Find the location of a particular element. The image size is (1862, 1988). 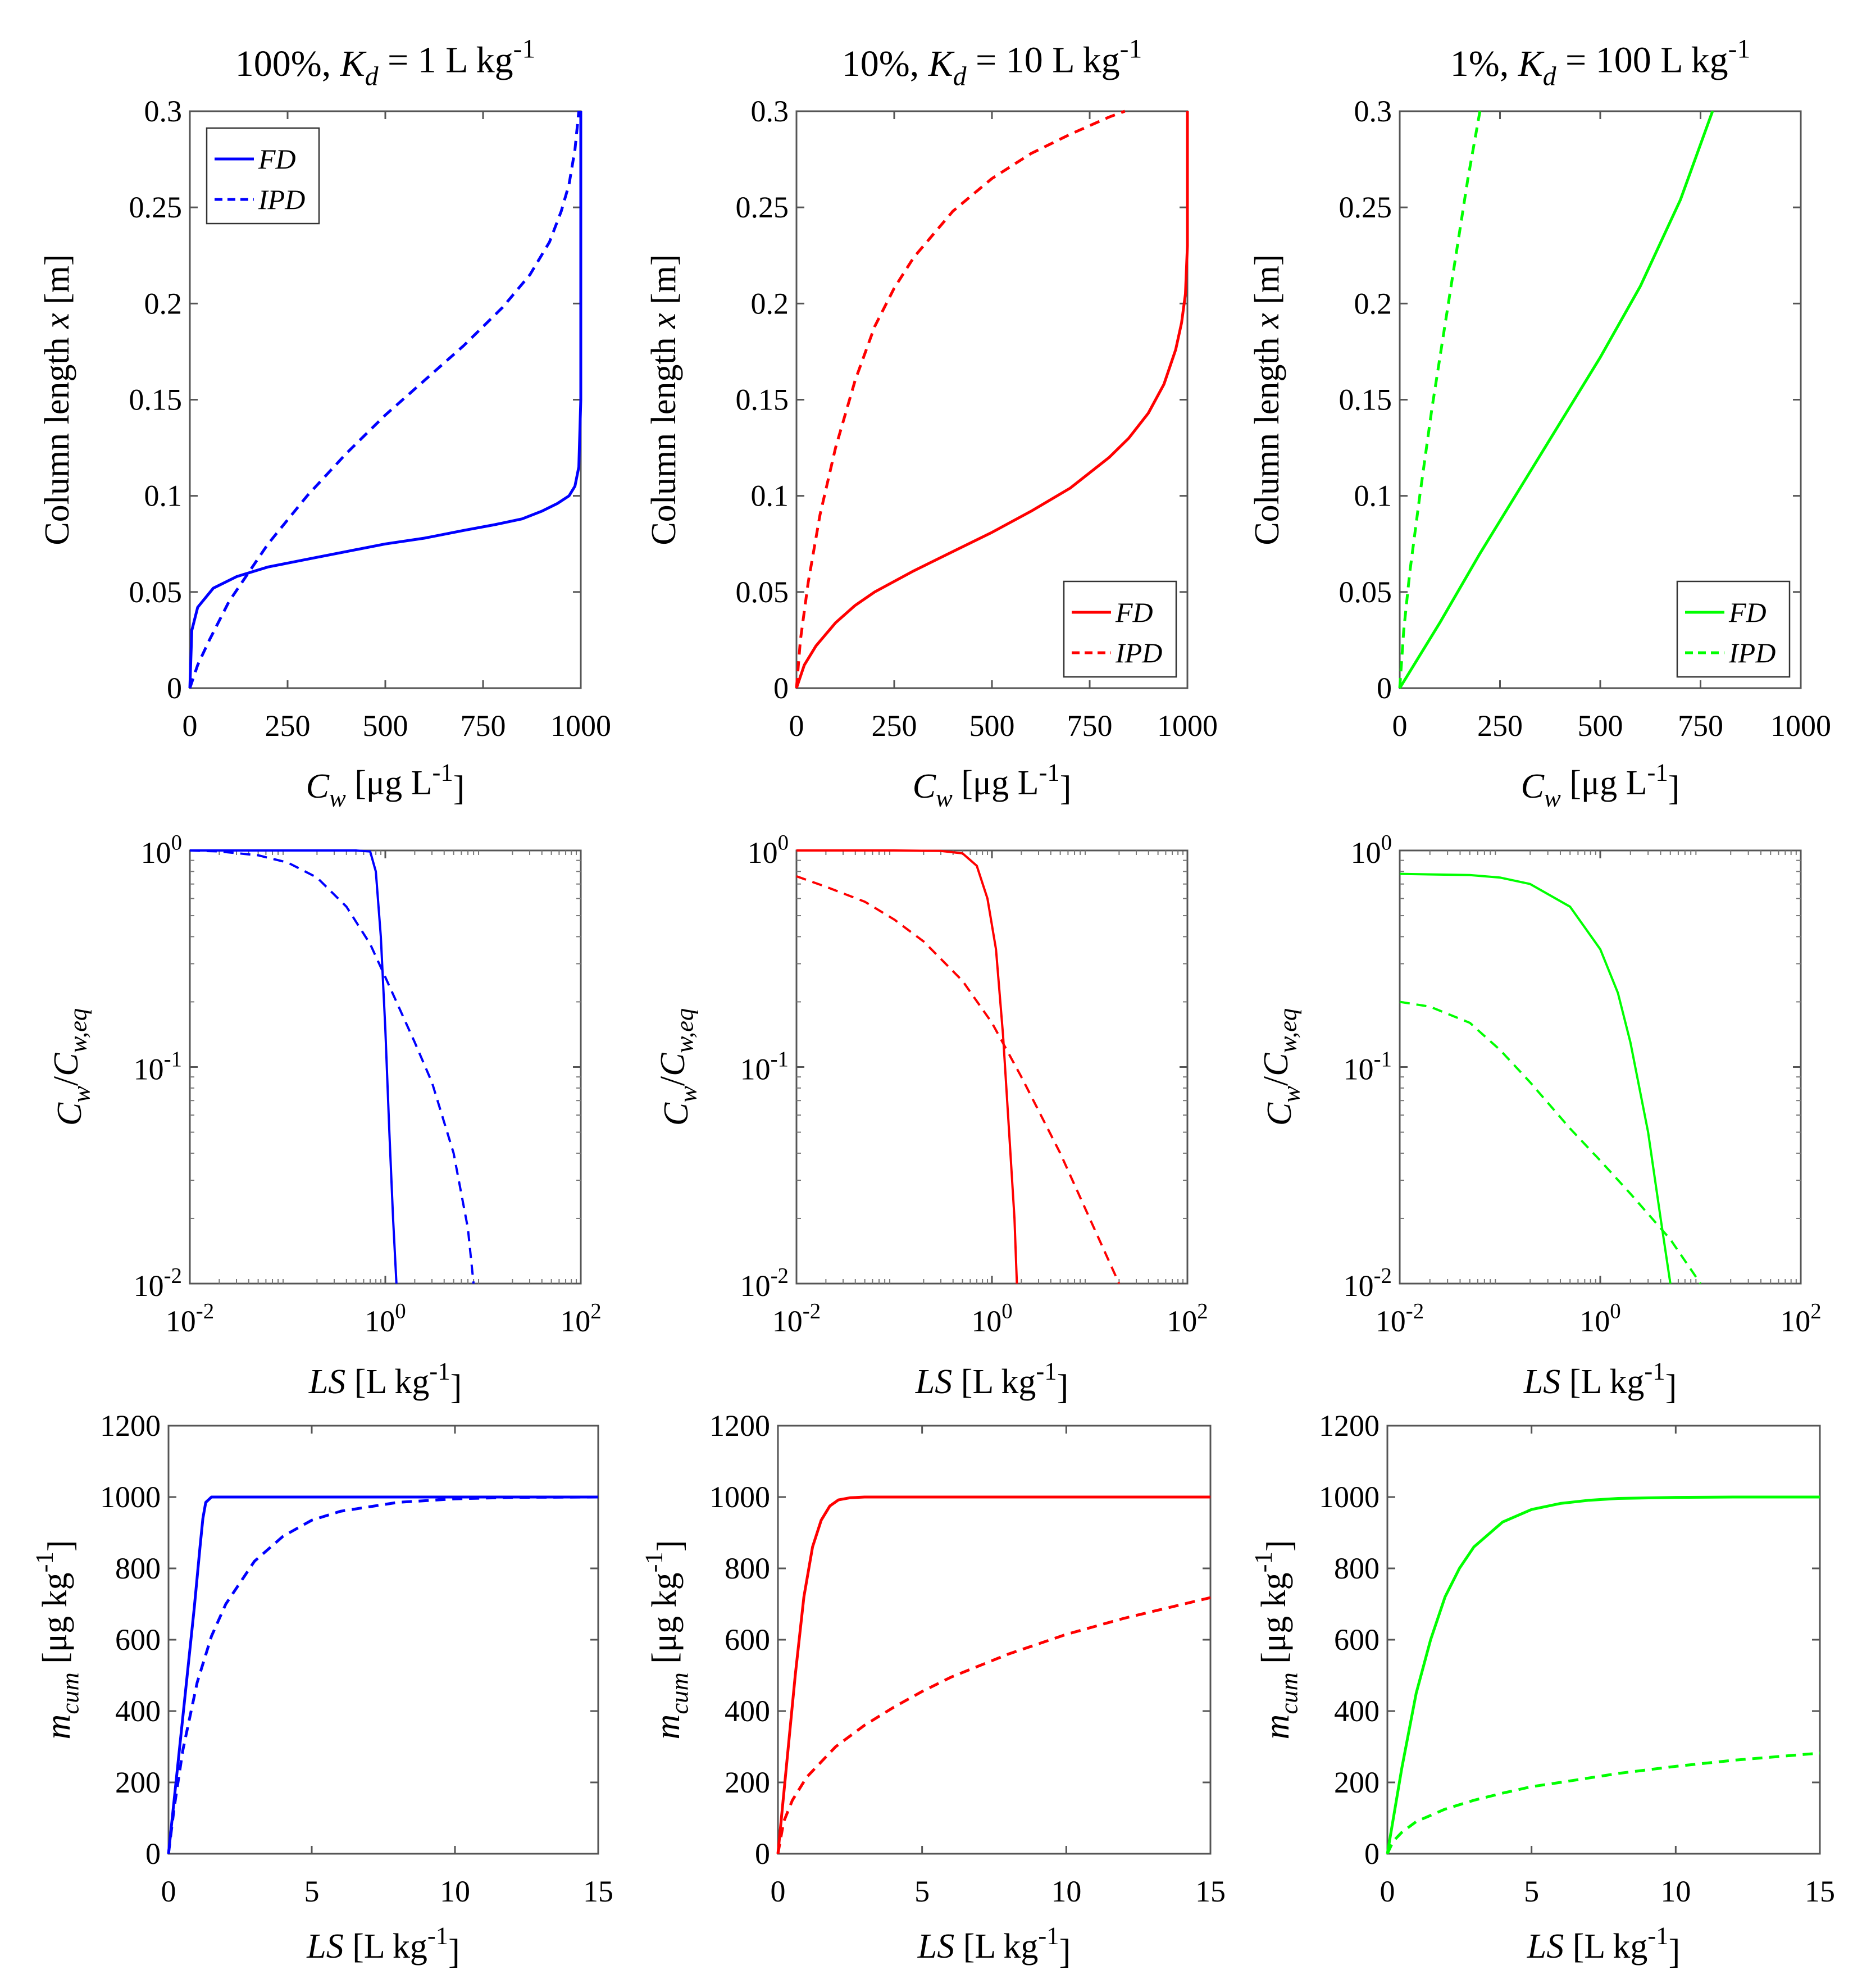

y-tick-label: 0.2 is located at coordinates (770, 303).